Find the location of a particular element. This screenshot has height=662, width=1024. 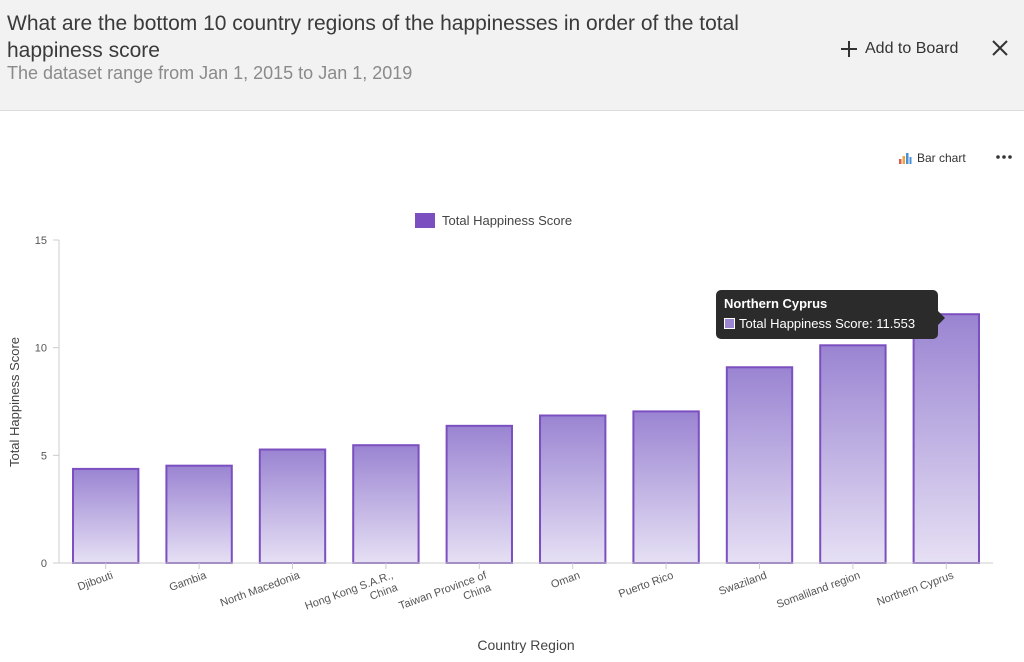

x-axis-label: Country Region is located at coordinates (525, 645).